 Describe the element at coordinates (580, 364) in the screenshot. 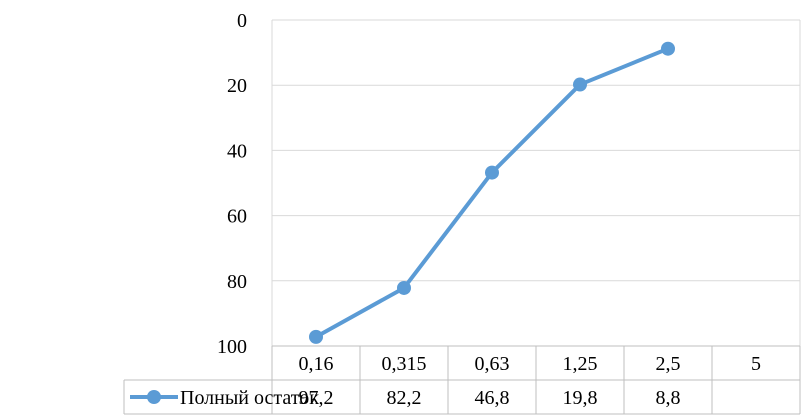

I see `x-category-label: 1,25` at that location.